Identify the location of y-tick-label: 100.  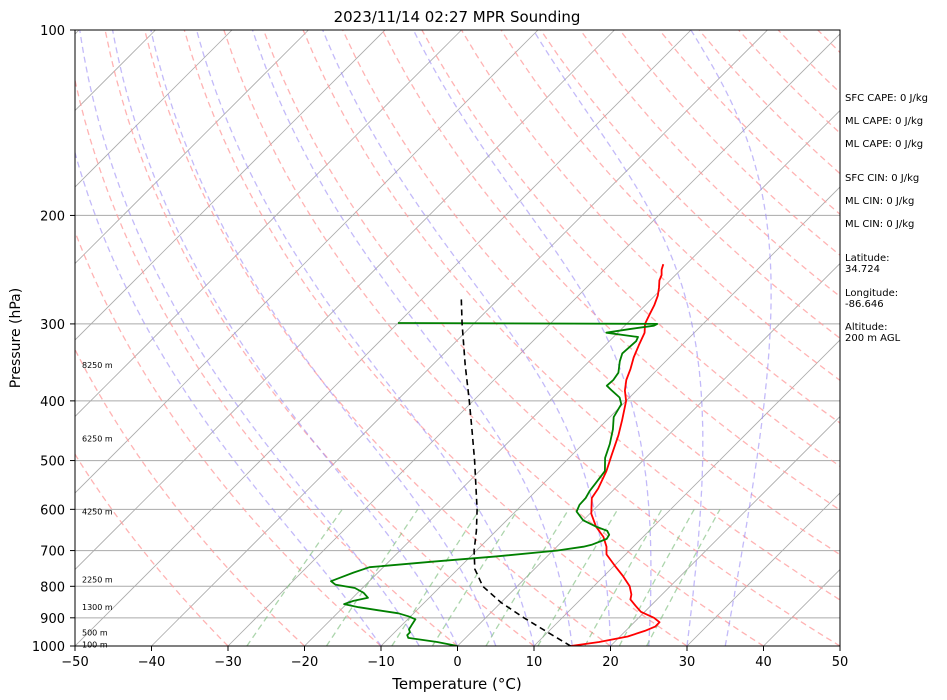
(52, 31).